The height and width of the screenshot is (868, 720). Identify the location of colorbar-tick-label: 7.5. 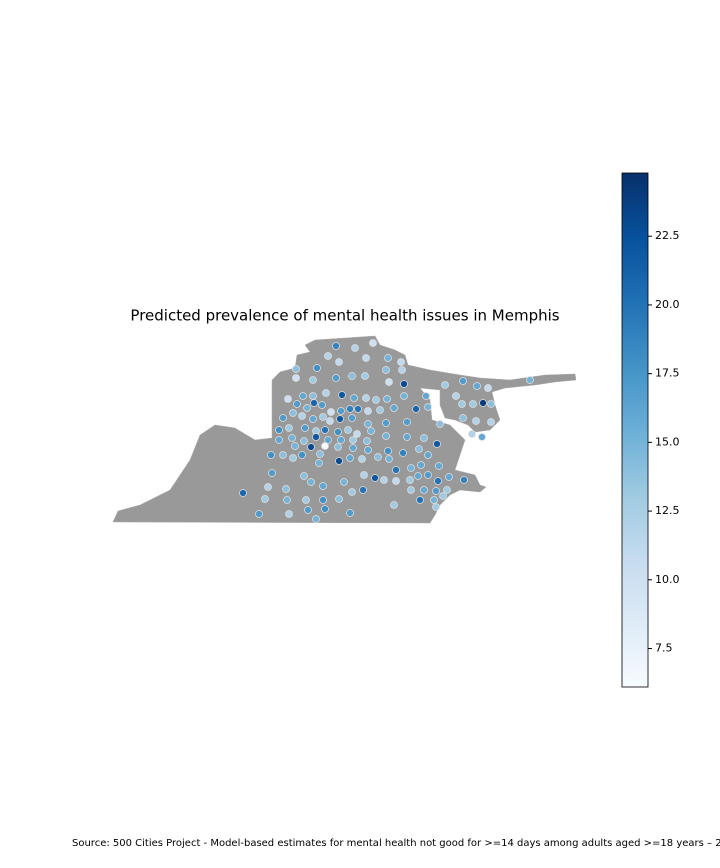
(664, 648).